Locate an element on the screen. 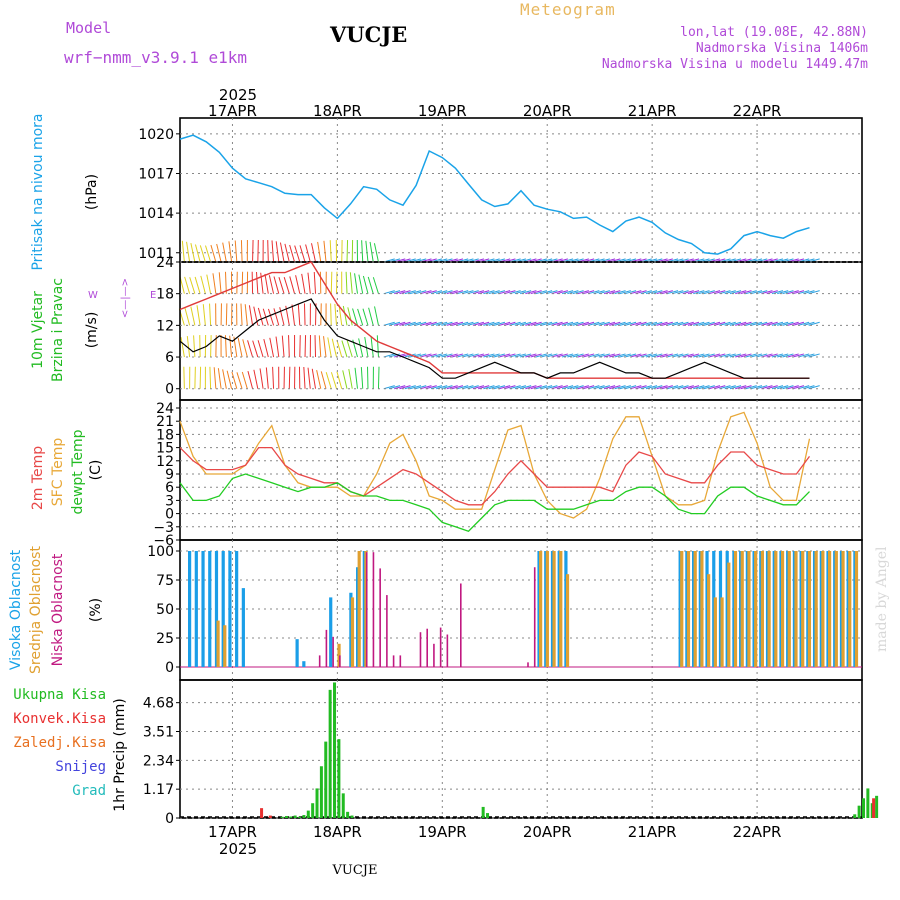 Image resolution: width=900 pixels, height=900 pixels. panel-frame is located at coordinates (521, 331).